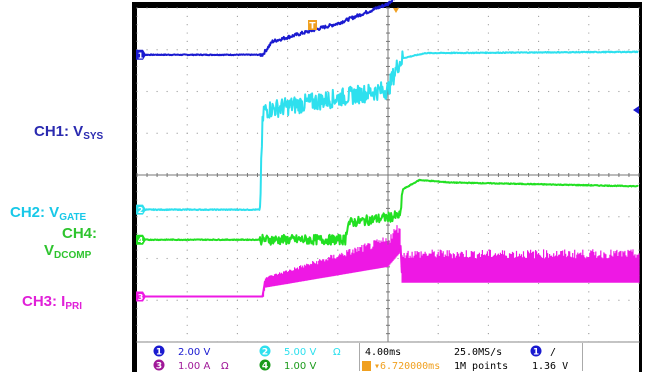  I want to click on ch2-badge, so click(265, 351).